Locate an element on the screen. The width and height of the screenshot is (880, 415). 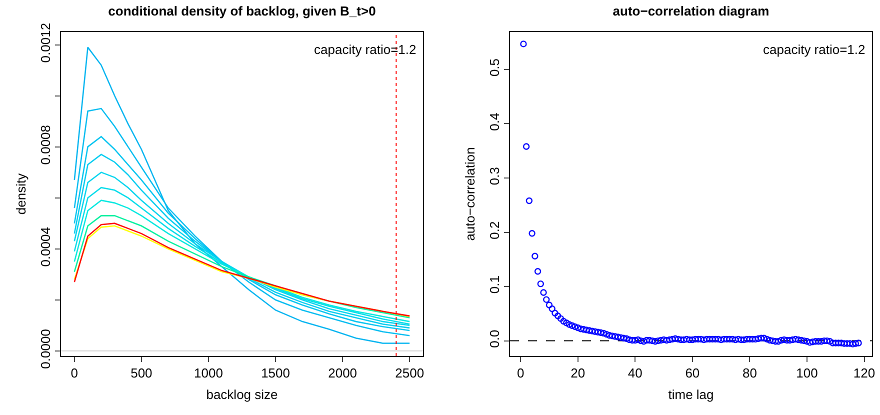
y-tick-label: 0.1 is located at coordinates (494, 285).